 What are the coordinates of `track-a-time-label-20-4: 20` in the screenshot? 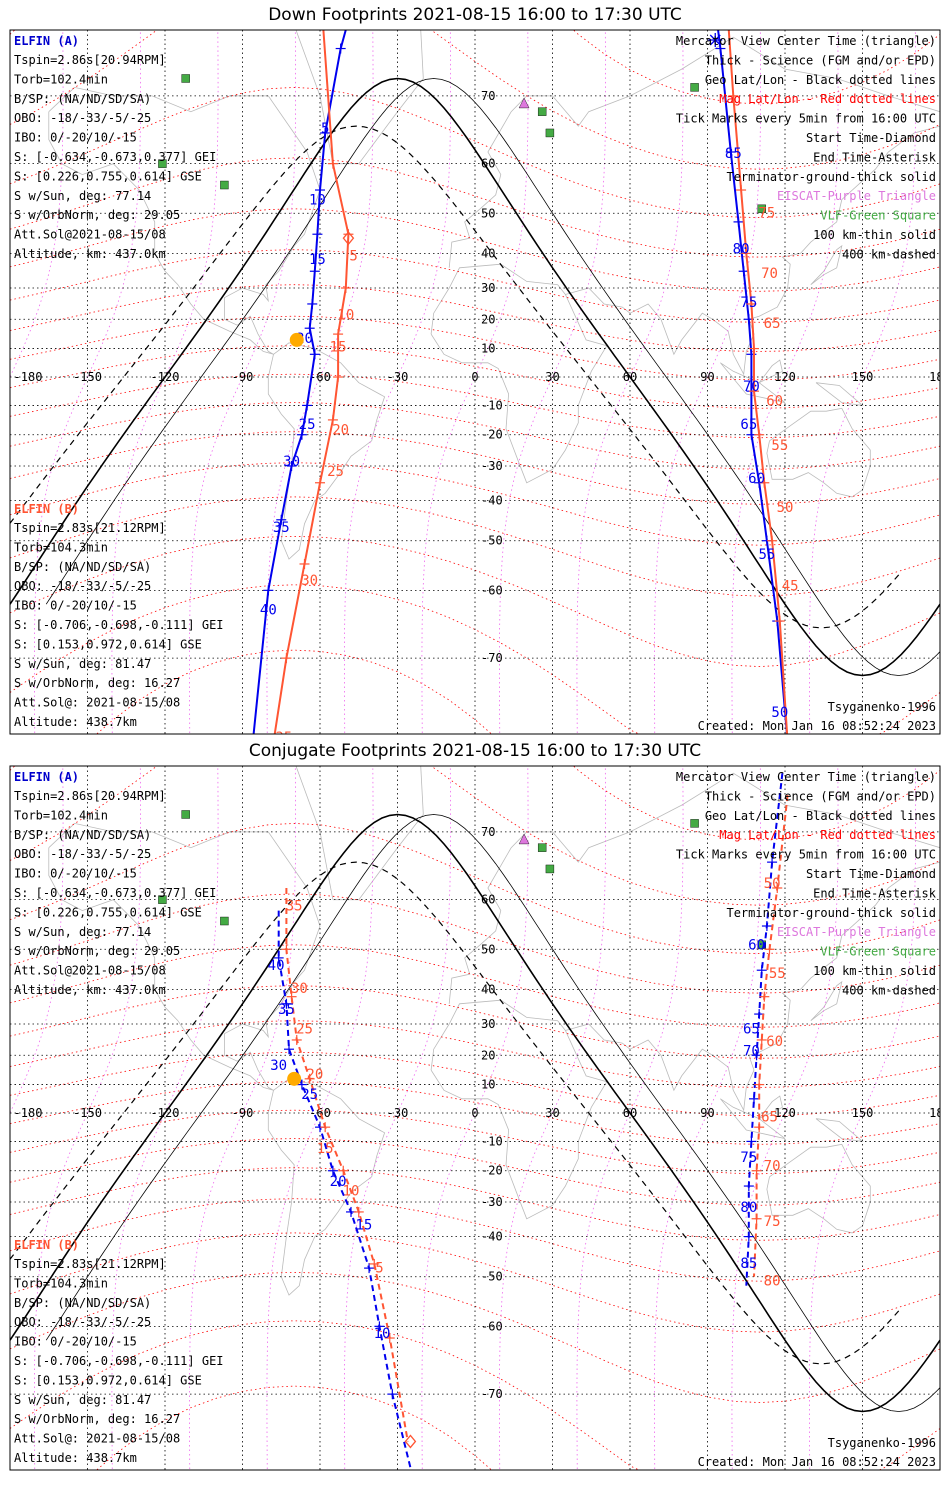 It's located at (338, 1182).